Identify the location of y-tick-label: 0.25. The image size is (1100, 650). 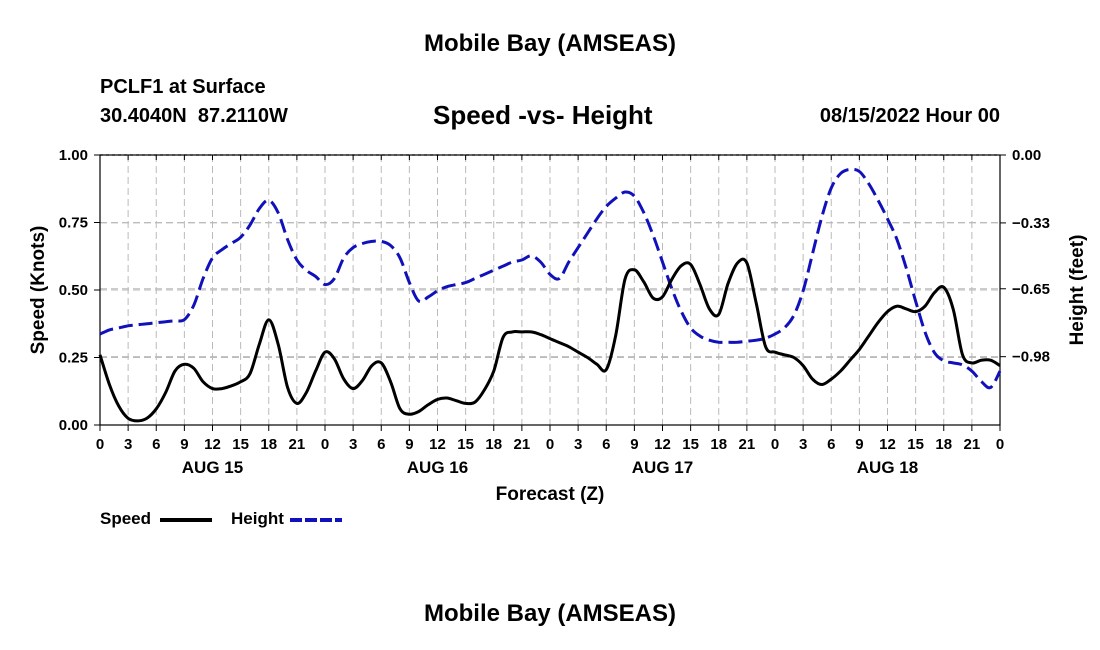
(73, 358).